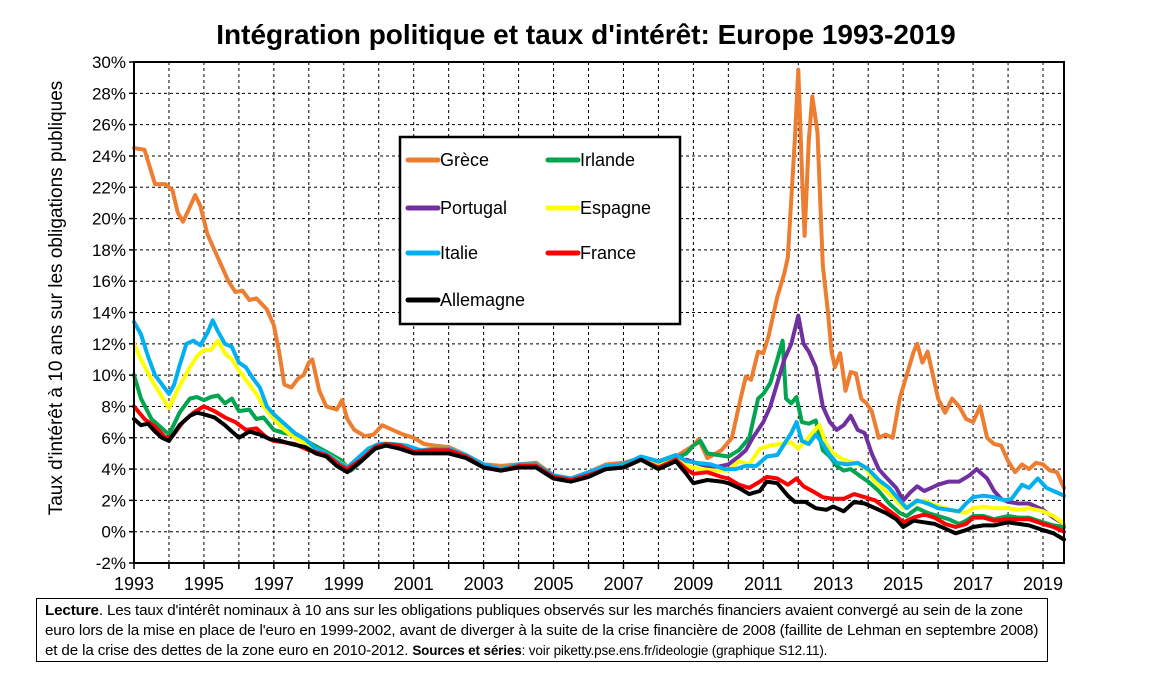 The image size is (1160, 676). Describe the element at coordinates (109, 375) in the screenshot. I see `y-tick-label: 10%` at that location.